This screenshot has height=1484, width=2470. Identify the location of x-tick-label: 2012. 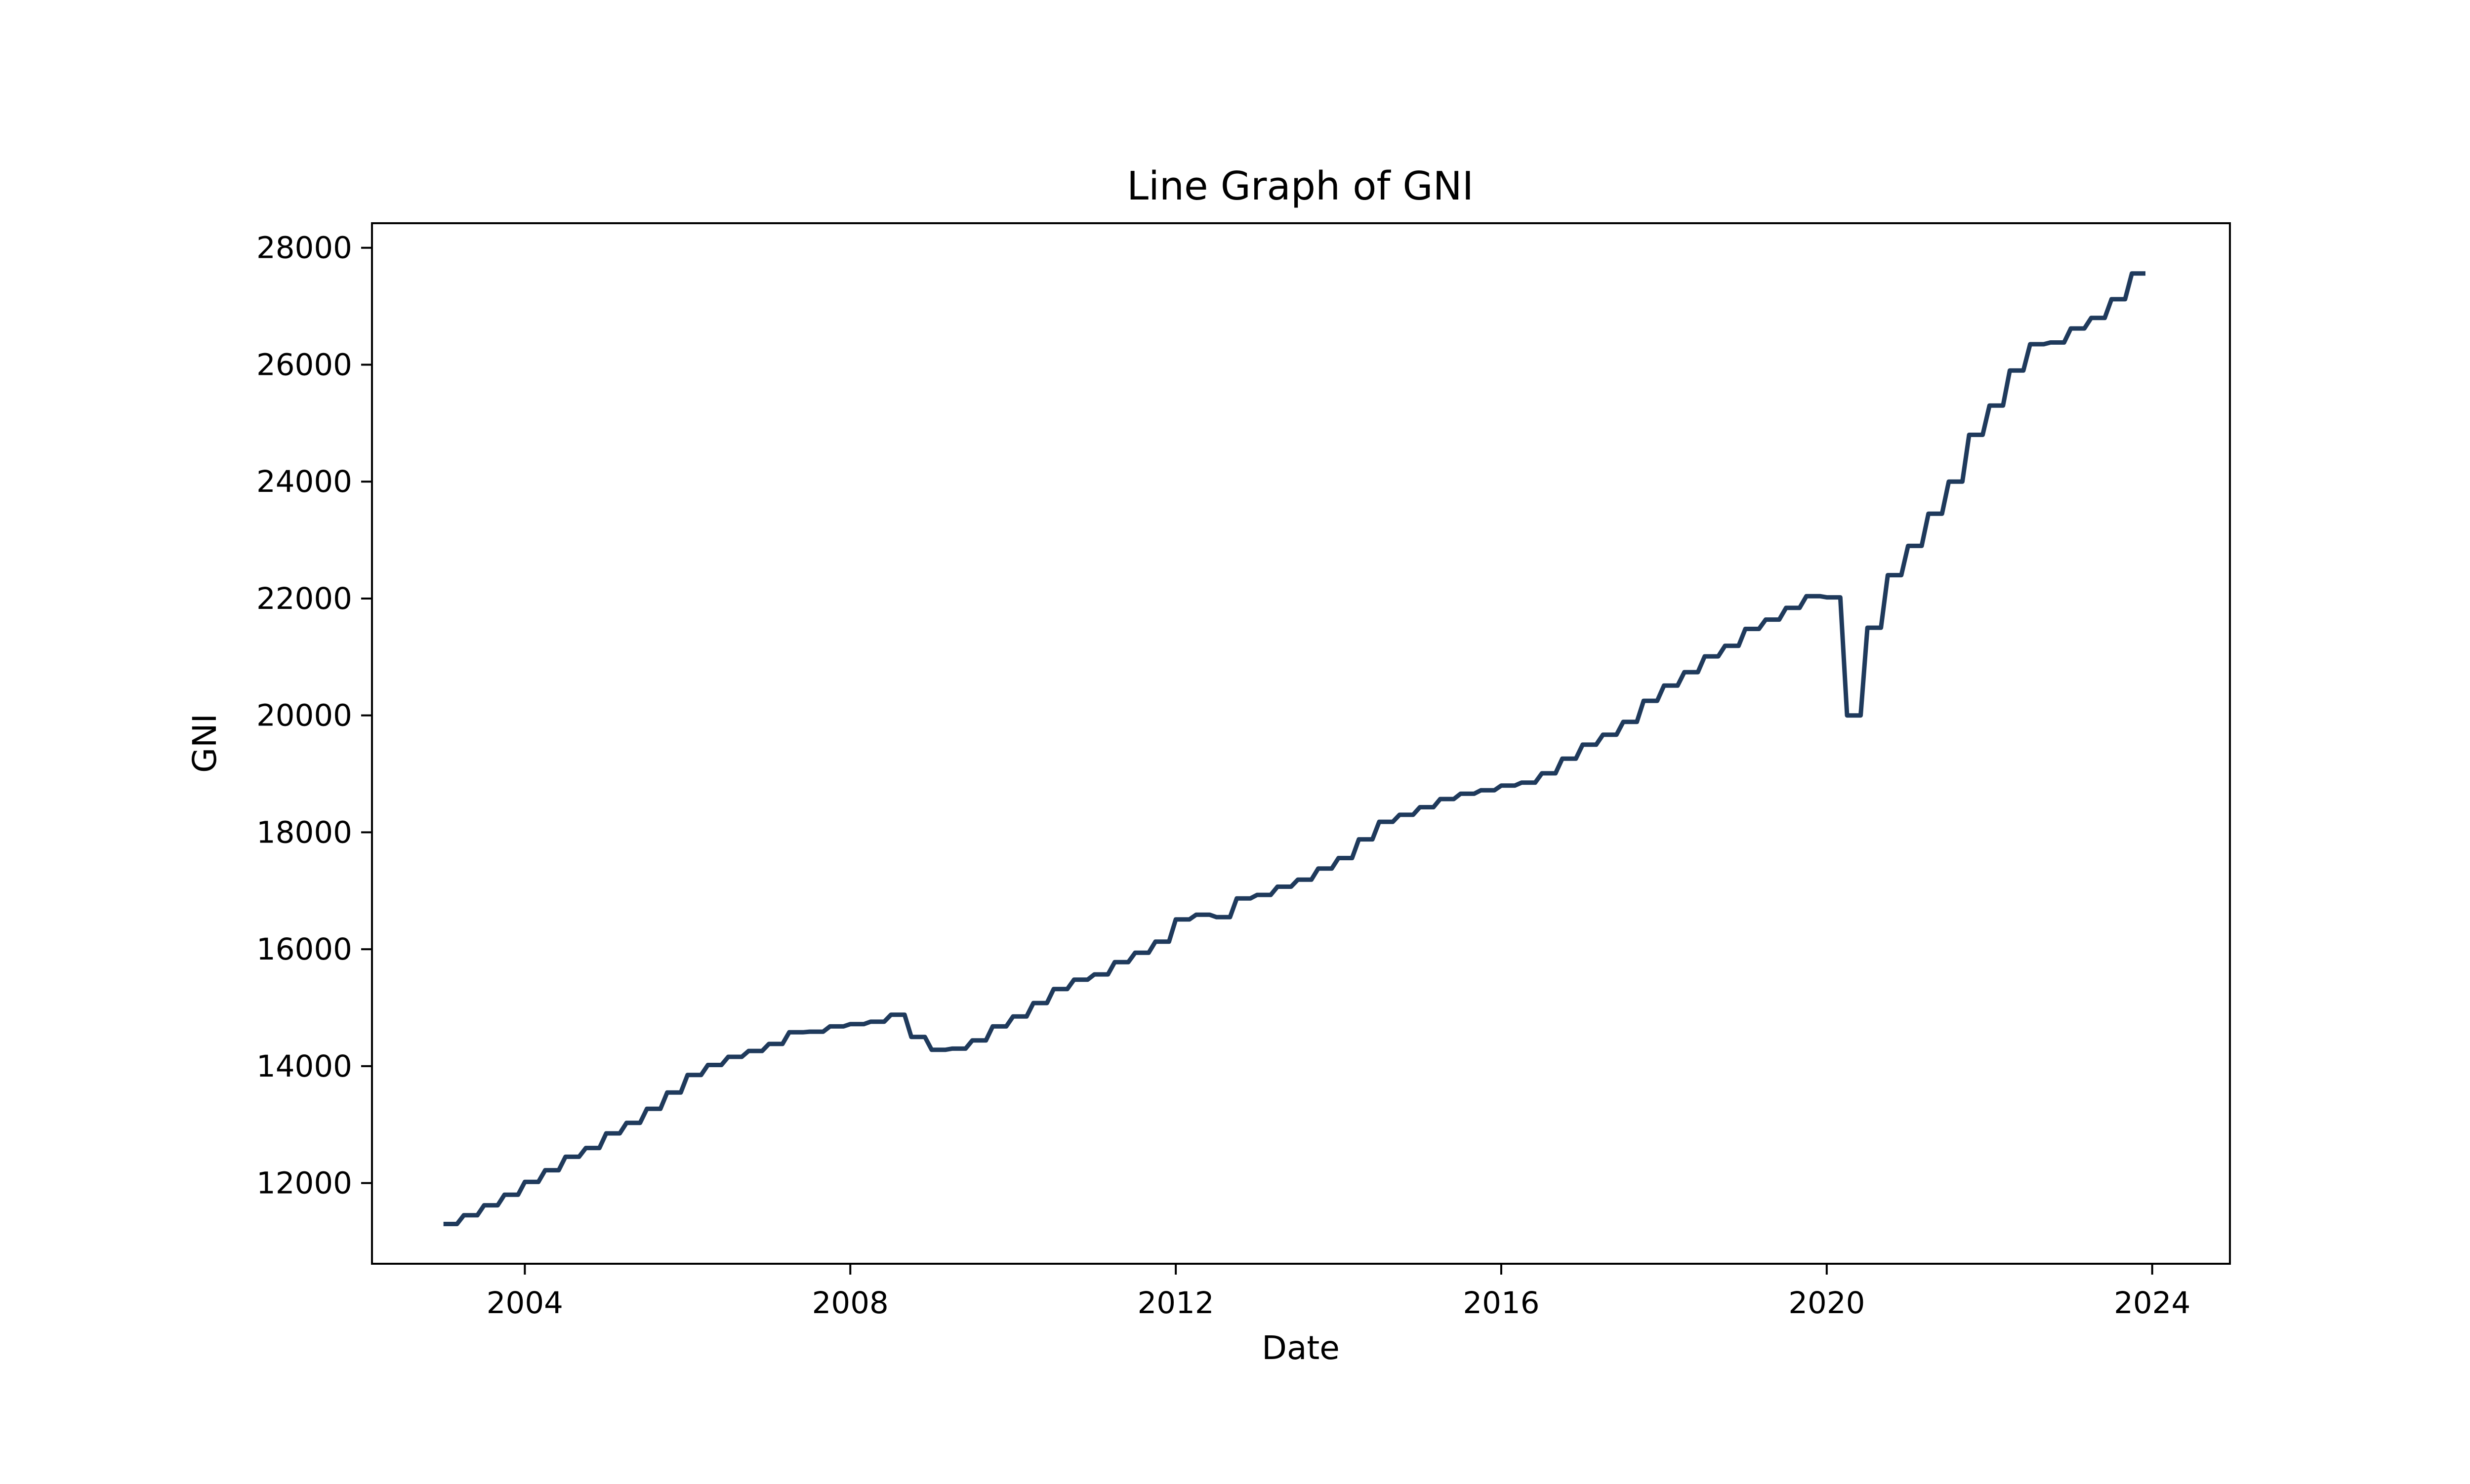
(1175, 1303).